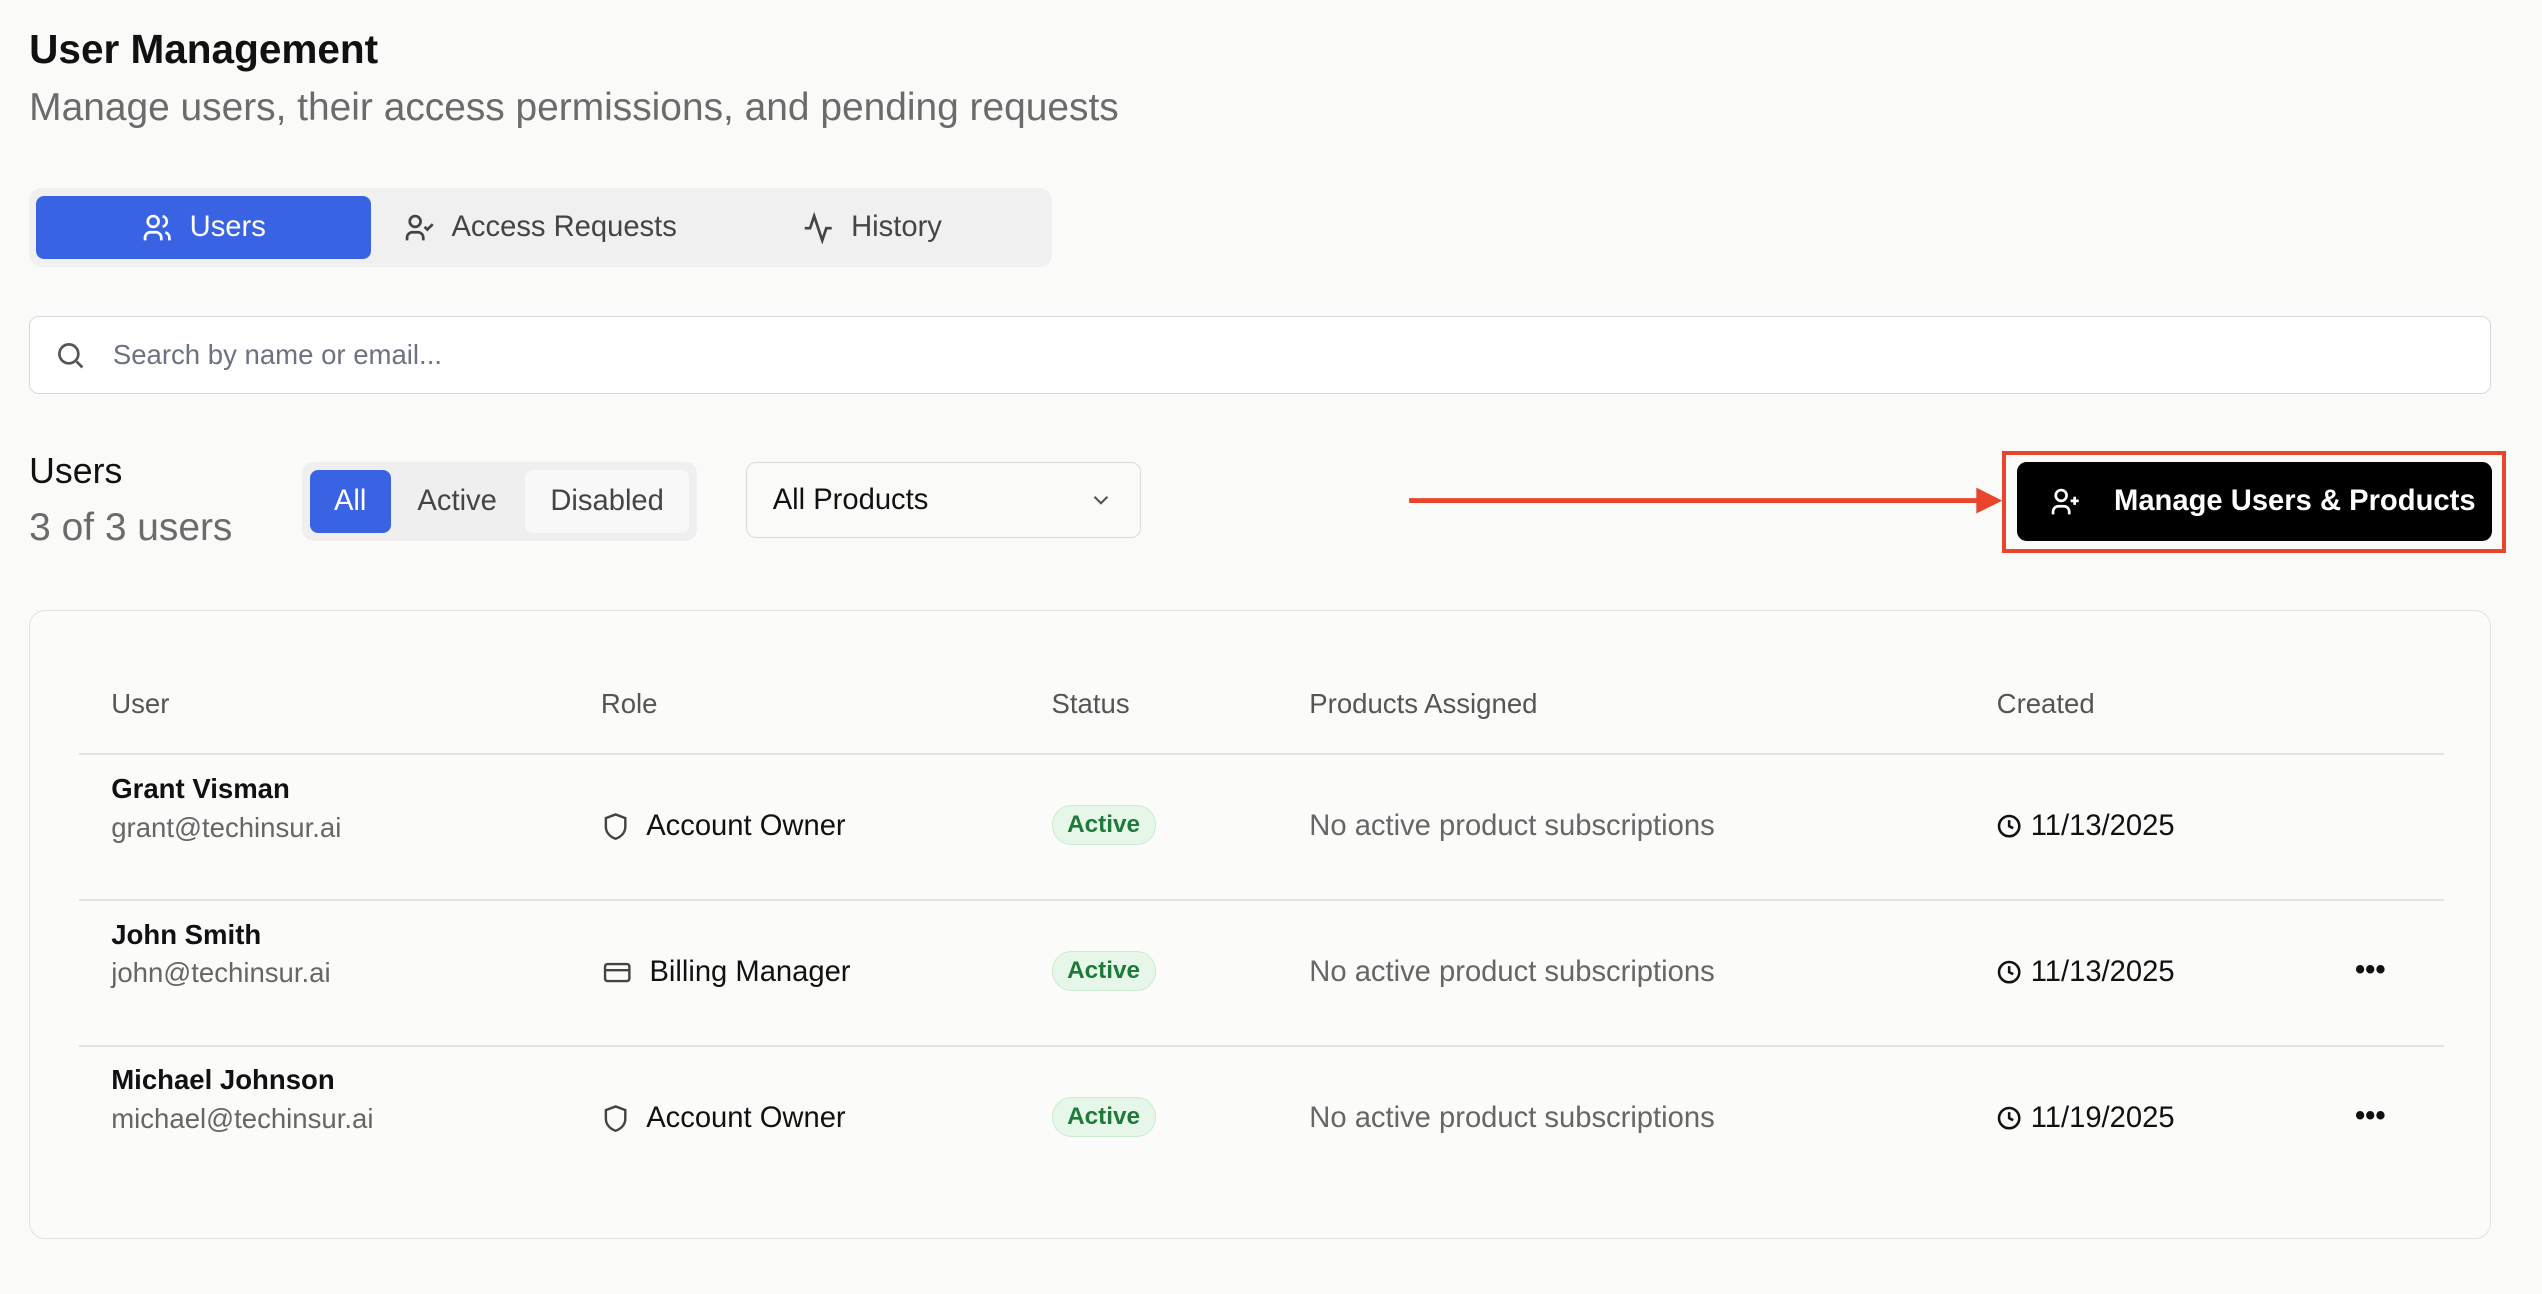 The image size is (2542, 1294). Describe the element at coordinates (242, 1119) in the screenshot. I see `user-email: michael@techinsur.ai` at that location.